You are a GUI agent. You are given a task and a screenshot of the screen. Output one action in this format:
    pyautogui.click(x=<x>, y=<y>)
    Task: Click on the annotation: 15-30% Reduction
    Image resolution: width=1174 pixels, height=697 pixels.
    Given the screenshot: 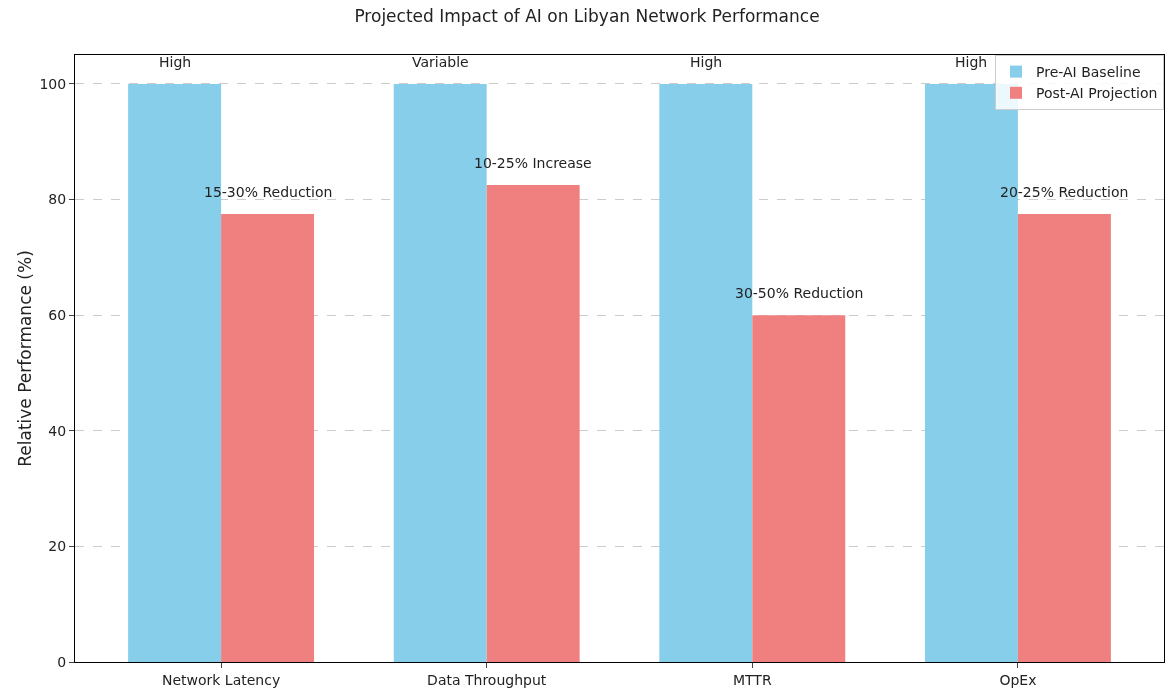 What is the action you would take?
    pyautogui.click(x=268, y=192)
    